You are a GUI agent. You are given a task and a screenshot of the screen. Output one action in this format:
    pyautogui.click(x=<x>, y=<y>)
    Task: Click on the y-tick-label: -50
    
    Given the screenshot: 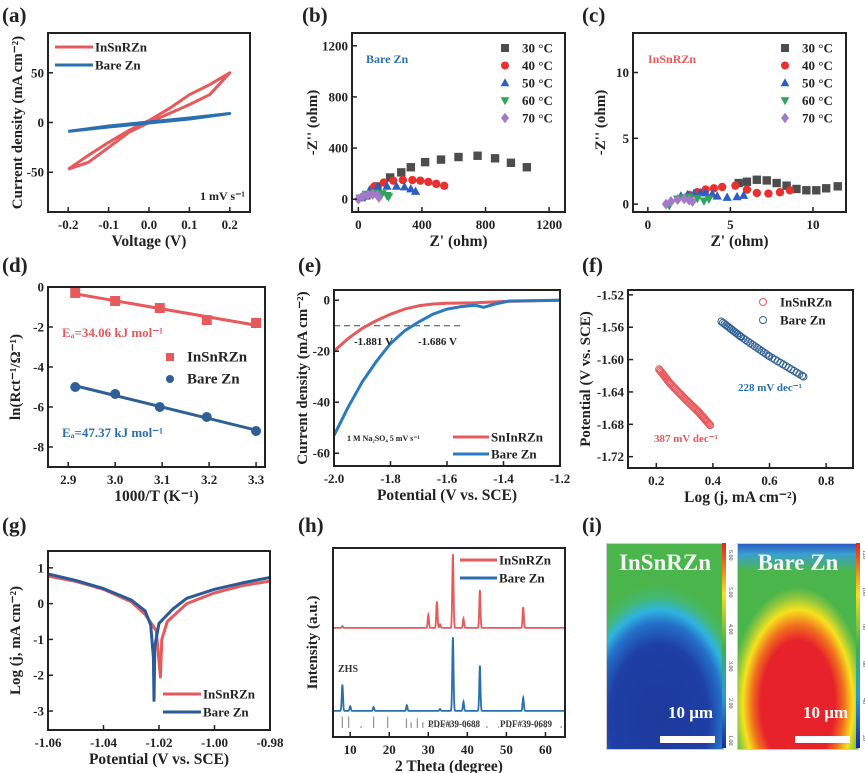 What is the action you would take?
    pyautogui.click(x=35, y=172)
    